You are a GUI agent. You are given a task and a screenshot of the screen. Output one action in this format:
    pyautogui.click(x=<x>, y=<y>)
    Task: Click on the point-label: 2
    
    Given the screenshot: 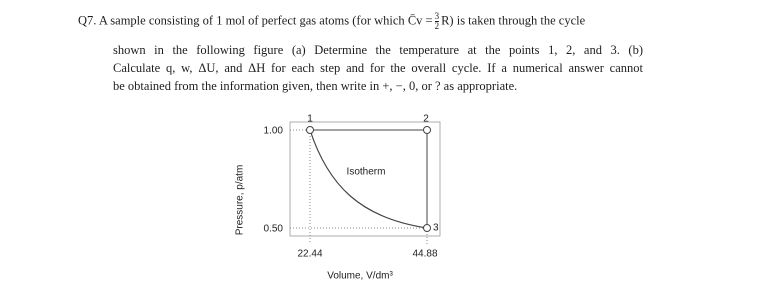 What is the action you would take?
    pyautogui.click(x=426, y=119)
    